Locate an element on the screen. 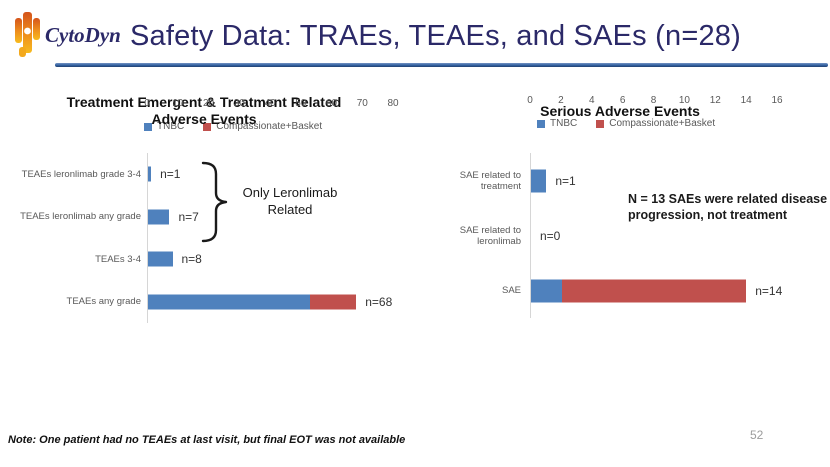 The height and width of the screenshot is (467, 830). curly-brace is located at coordinates (214, 202).